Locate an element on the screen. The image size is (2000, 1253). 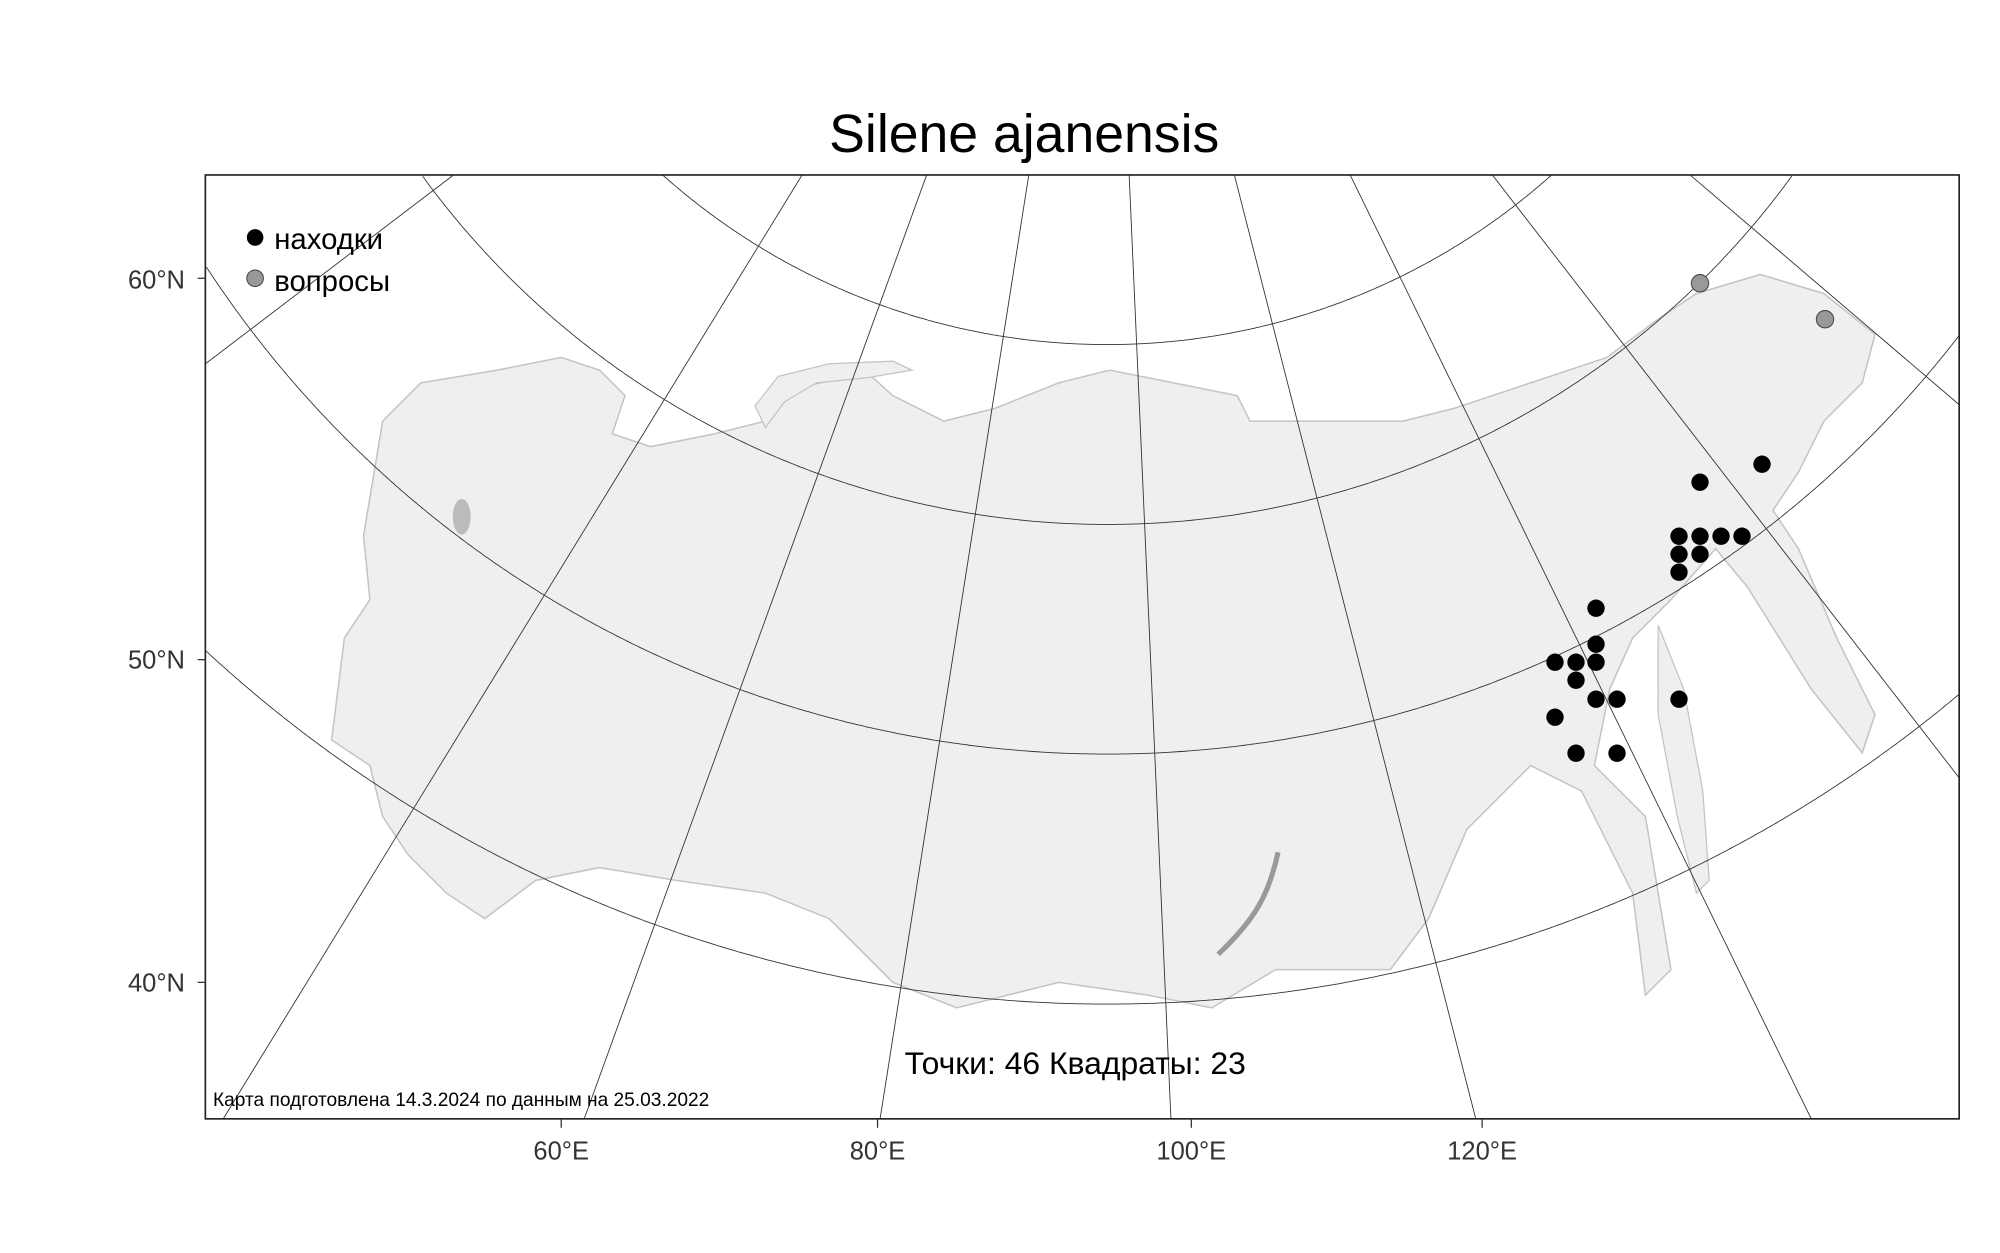
lon-label-80: 80°E is located at coordinates (878, 1152).